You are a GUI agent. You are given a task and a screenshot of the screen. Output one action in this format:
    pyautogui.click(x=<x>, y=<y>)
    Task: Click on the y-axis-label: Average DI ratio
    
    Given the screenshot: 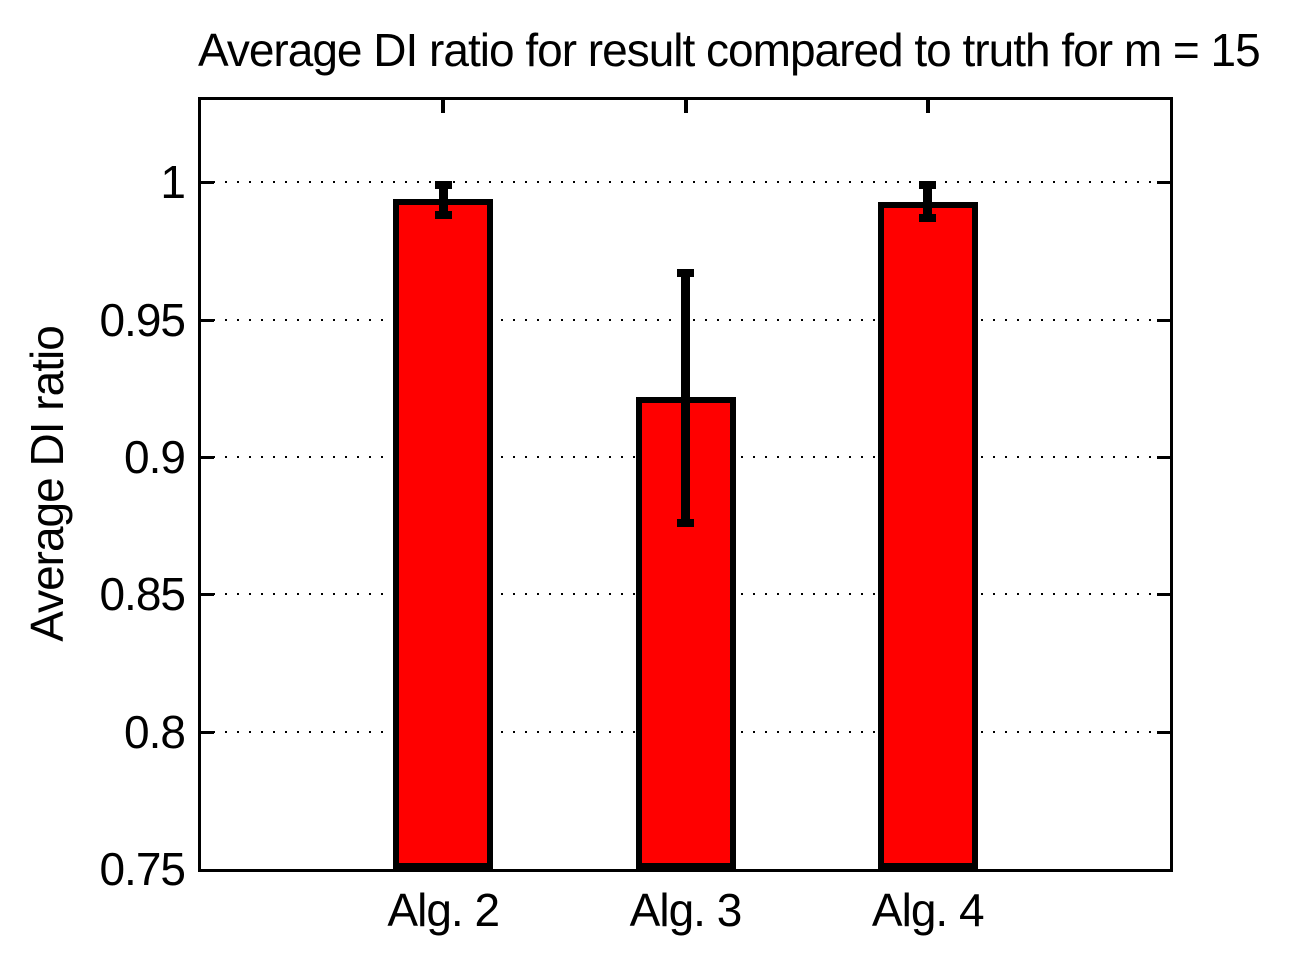 What is the action you would take?
    pyautogui.click(x=47, y=484)
    